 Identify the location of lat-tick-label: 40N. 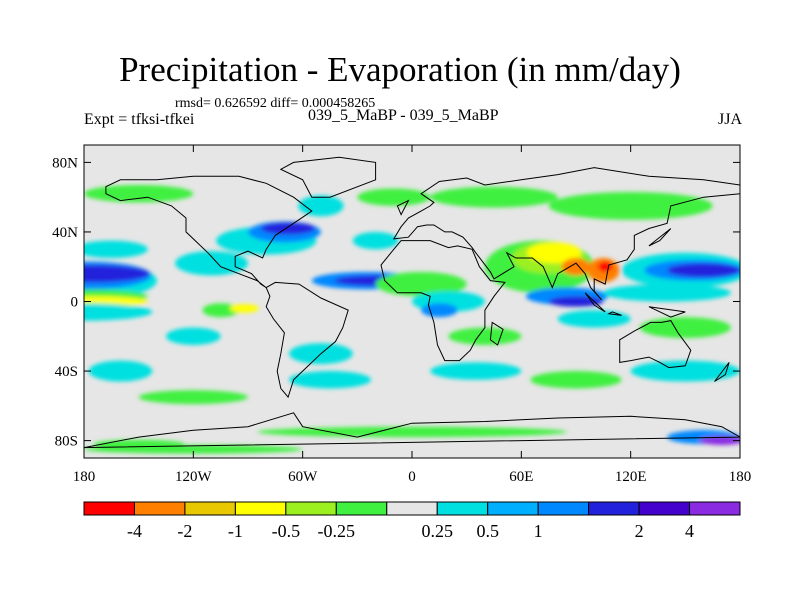
(65, 233).